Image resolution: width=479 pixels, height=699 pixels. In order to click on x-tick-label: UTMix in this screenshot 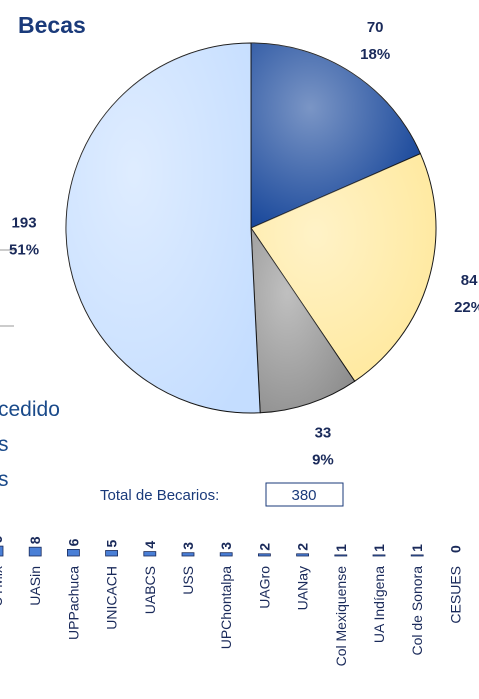, I will do `click(2, 586)`.